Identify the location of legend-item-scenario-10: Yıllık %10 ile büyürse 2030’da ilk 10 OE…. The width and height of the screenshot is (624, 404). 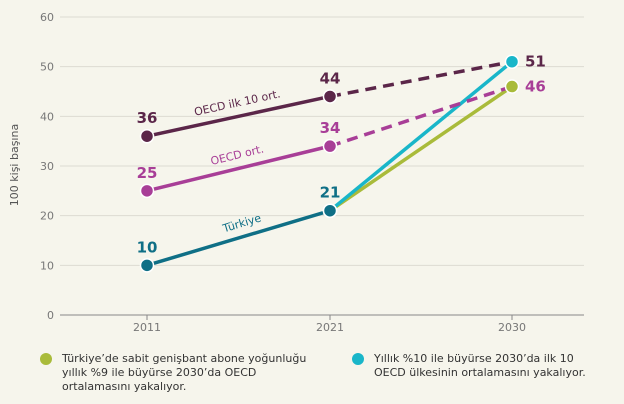
(469, 366).